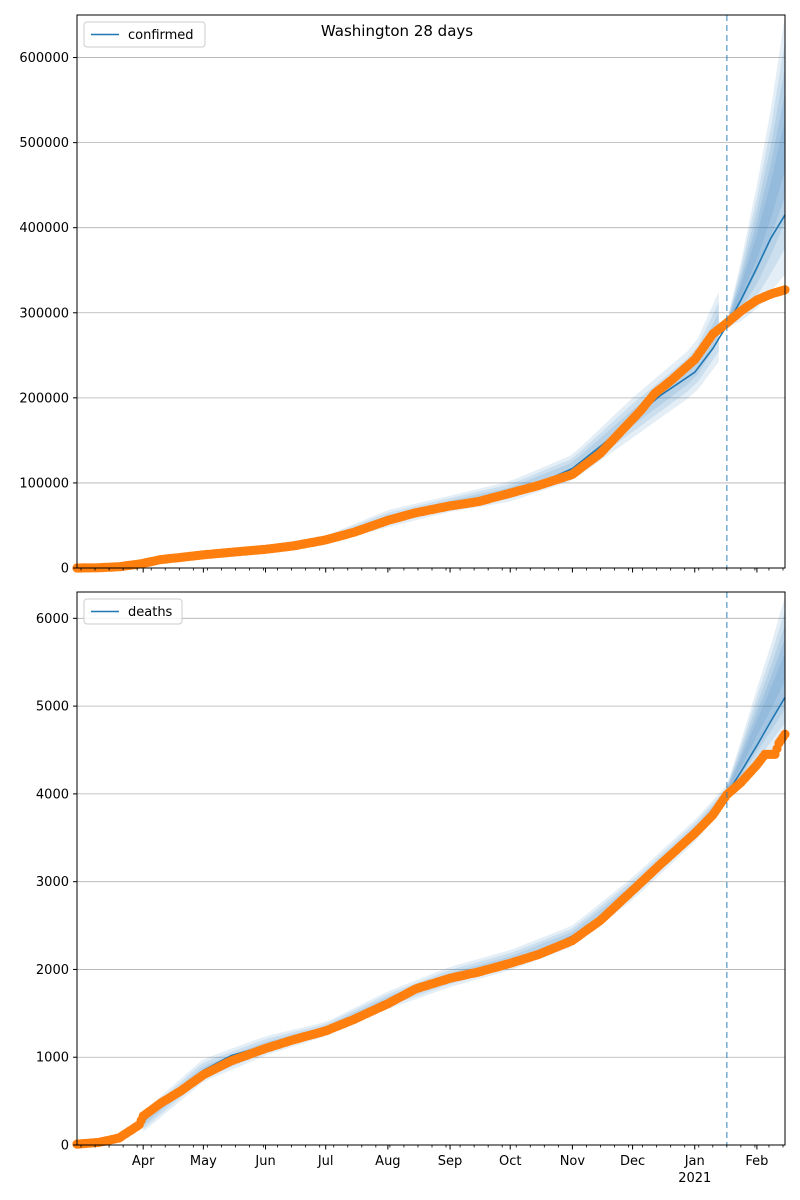 This screenshot has height=1200, width=800. I want to click on x-tick-label: Jun, so click(264, 1161).